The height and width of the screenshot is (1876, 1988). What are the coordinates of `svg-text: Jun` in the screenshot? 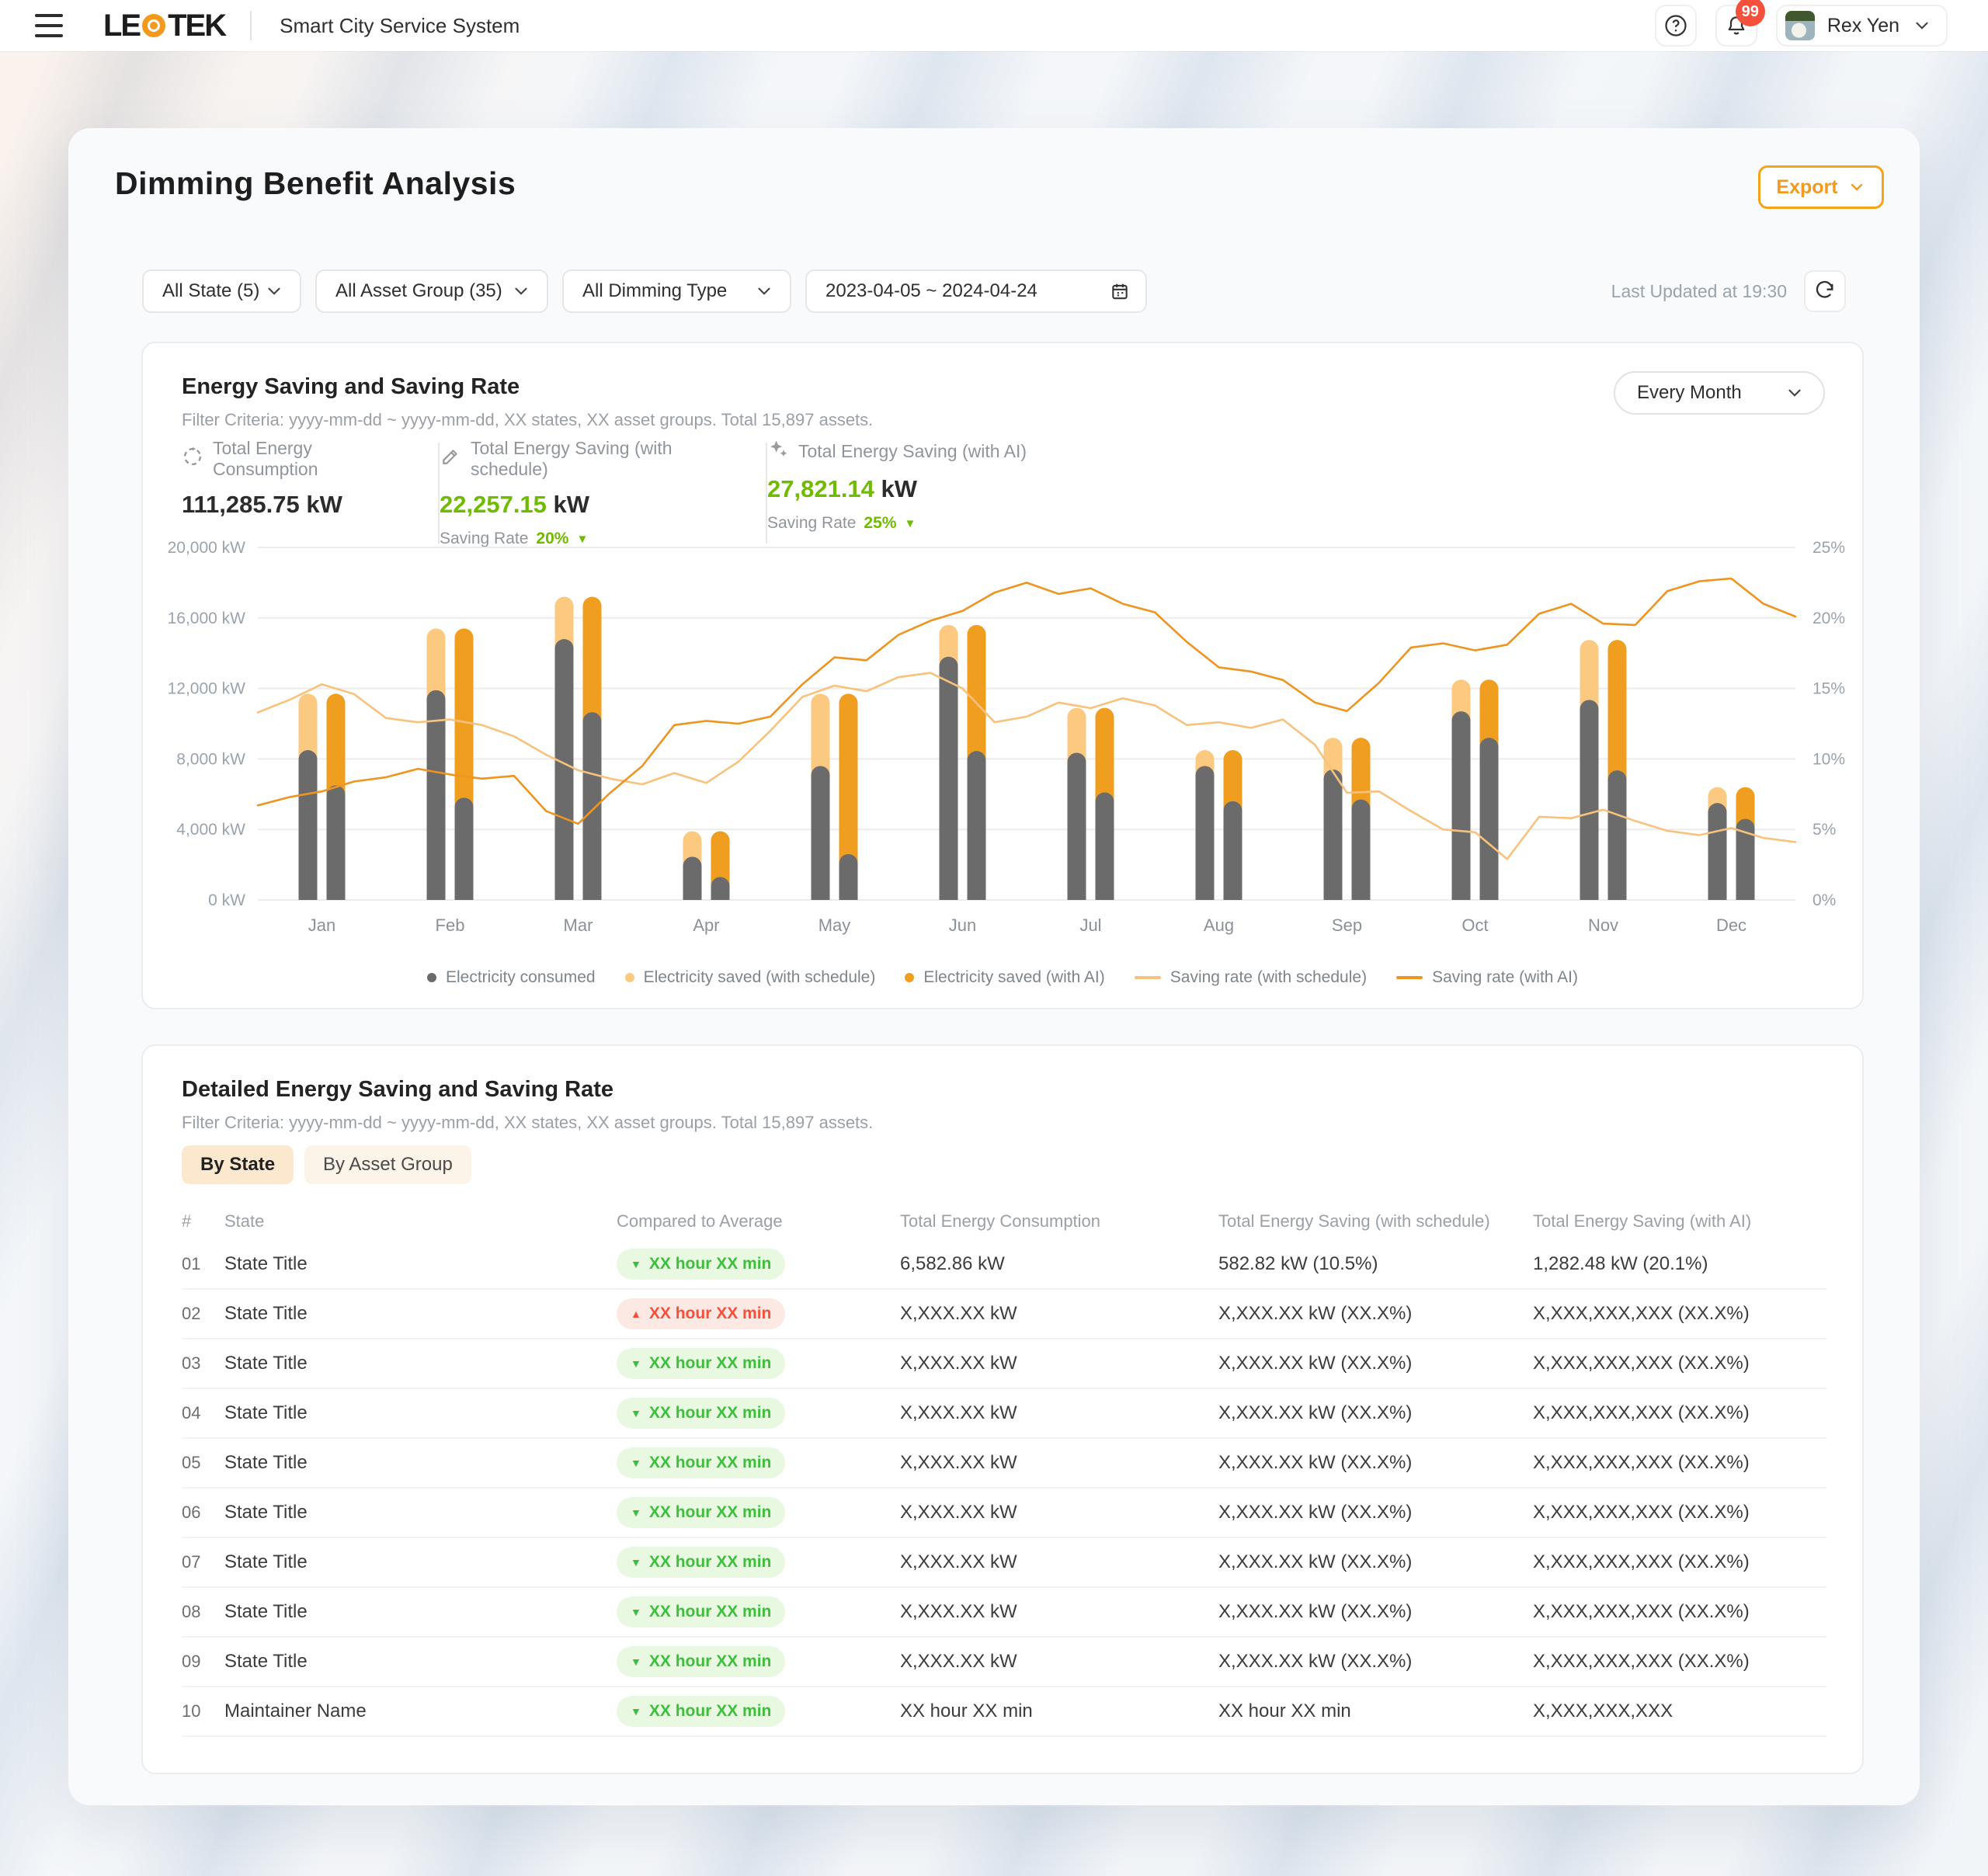 It's located at (963, 925).